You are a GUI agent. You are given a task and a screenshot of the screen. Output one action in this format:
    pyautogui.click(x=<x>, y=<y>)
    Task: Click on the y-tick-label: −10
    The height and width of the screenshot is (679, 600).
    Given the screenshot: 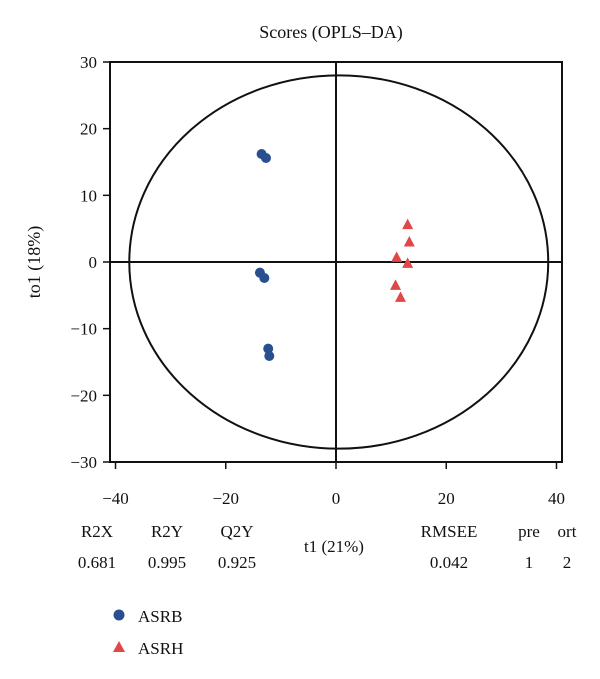 What is the action you would take?
    pyautogui.click(x=83, y=329)
    